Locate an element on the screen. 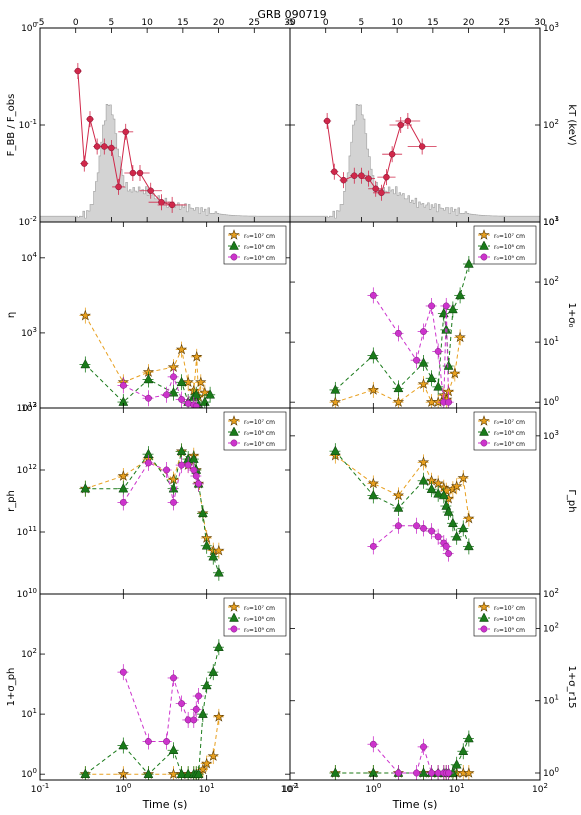 Image resolution: width=581 pixels, height=815 pixels. panel-top-right: 10¹ 10² 10³ -5 0 5 10 15 20 25 30 kT (keV) is located at coordinates (431, 123).